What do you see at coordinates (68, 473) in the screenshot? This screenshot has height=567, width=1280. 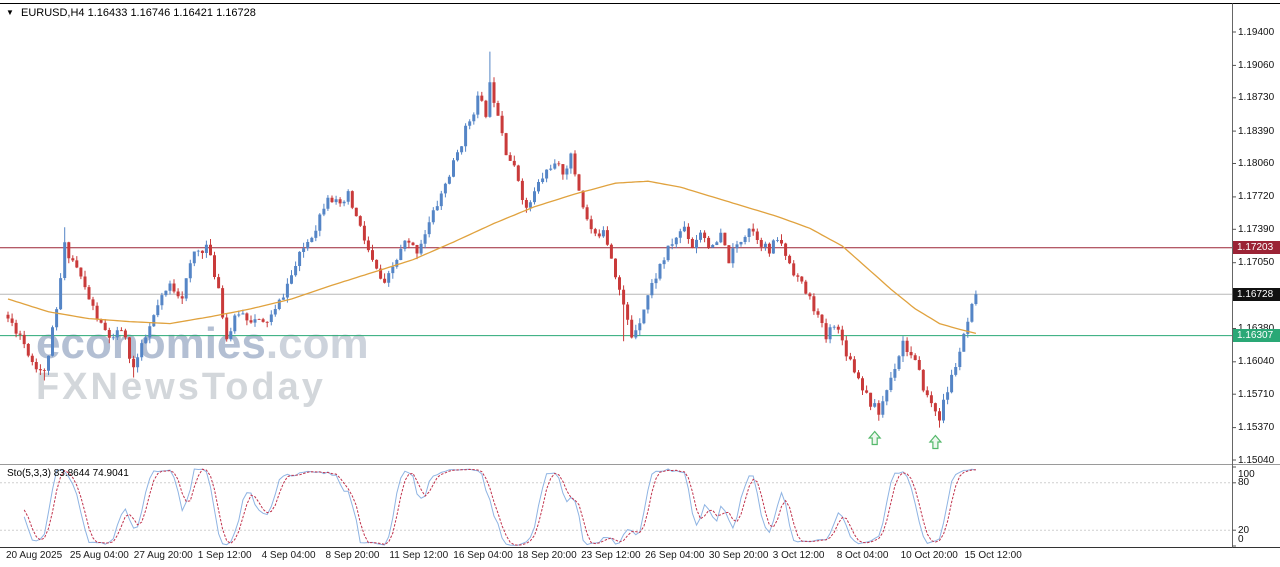 I see `indicator-label: Sto(5,3,3) 83.8644 74.9041` at bounding box center [68, 473].